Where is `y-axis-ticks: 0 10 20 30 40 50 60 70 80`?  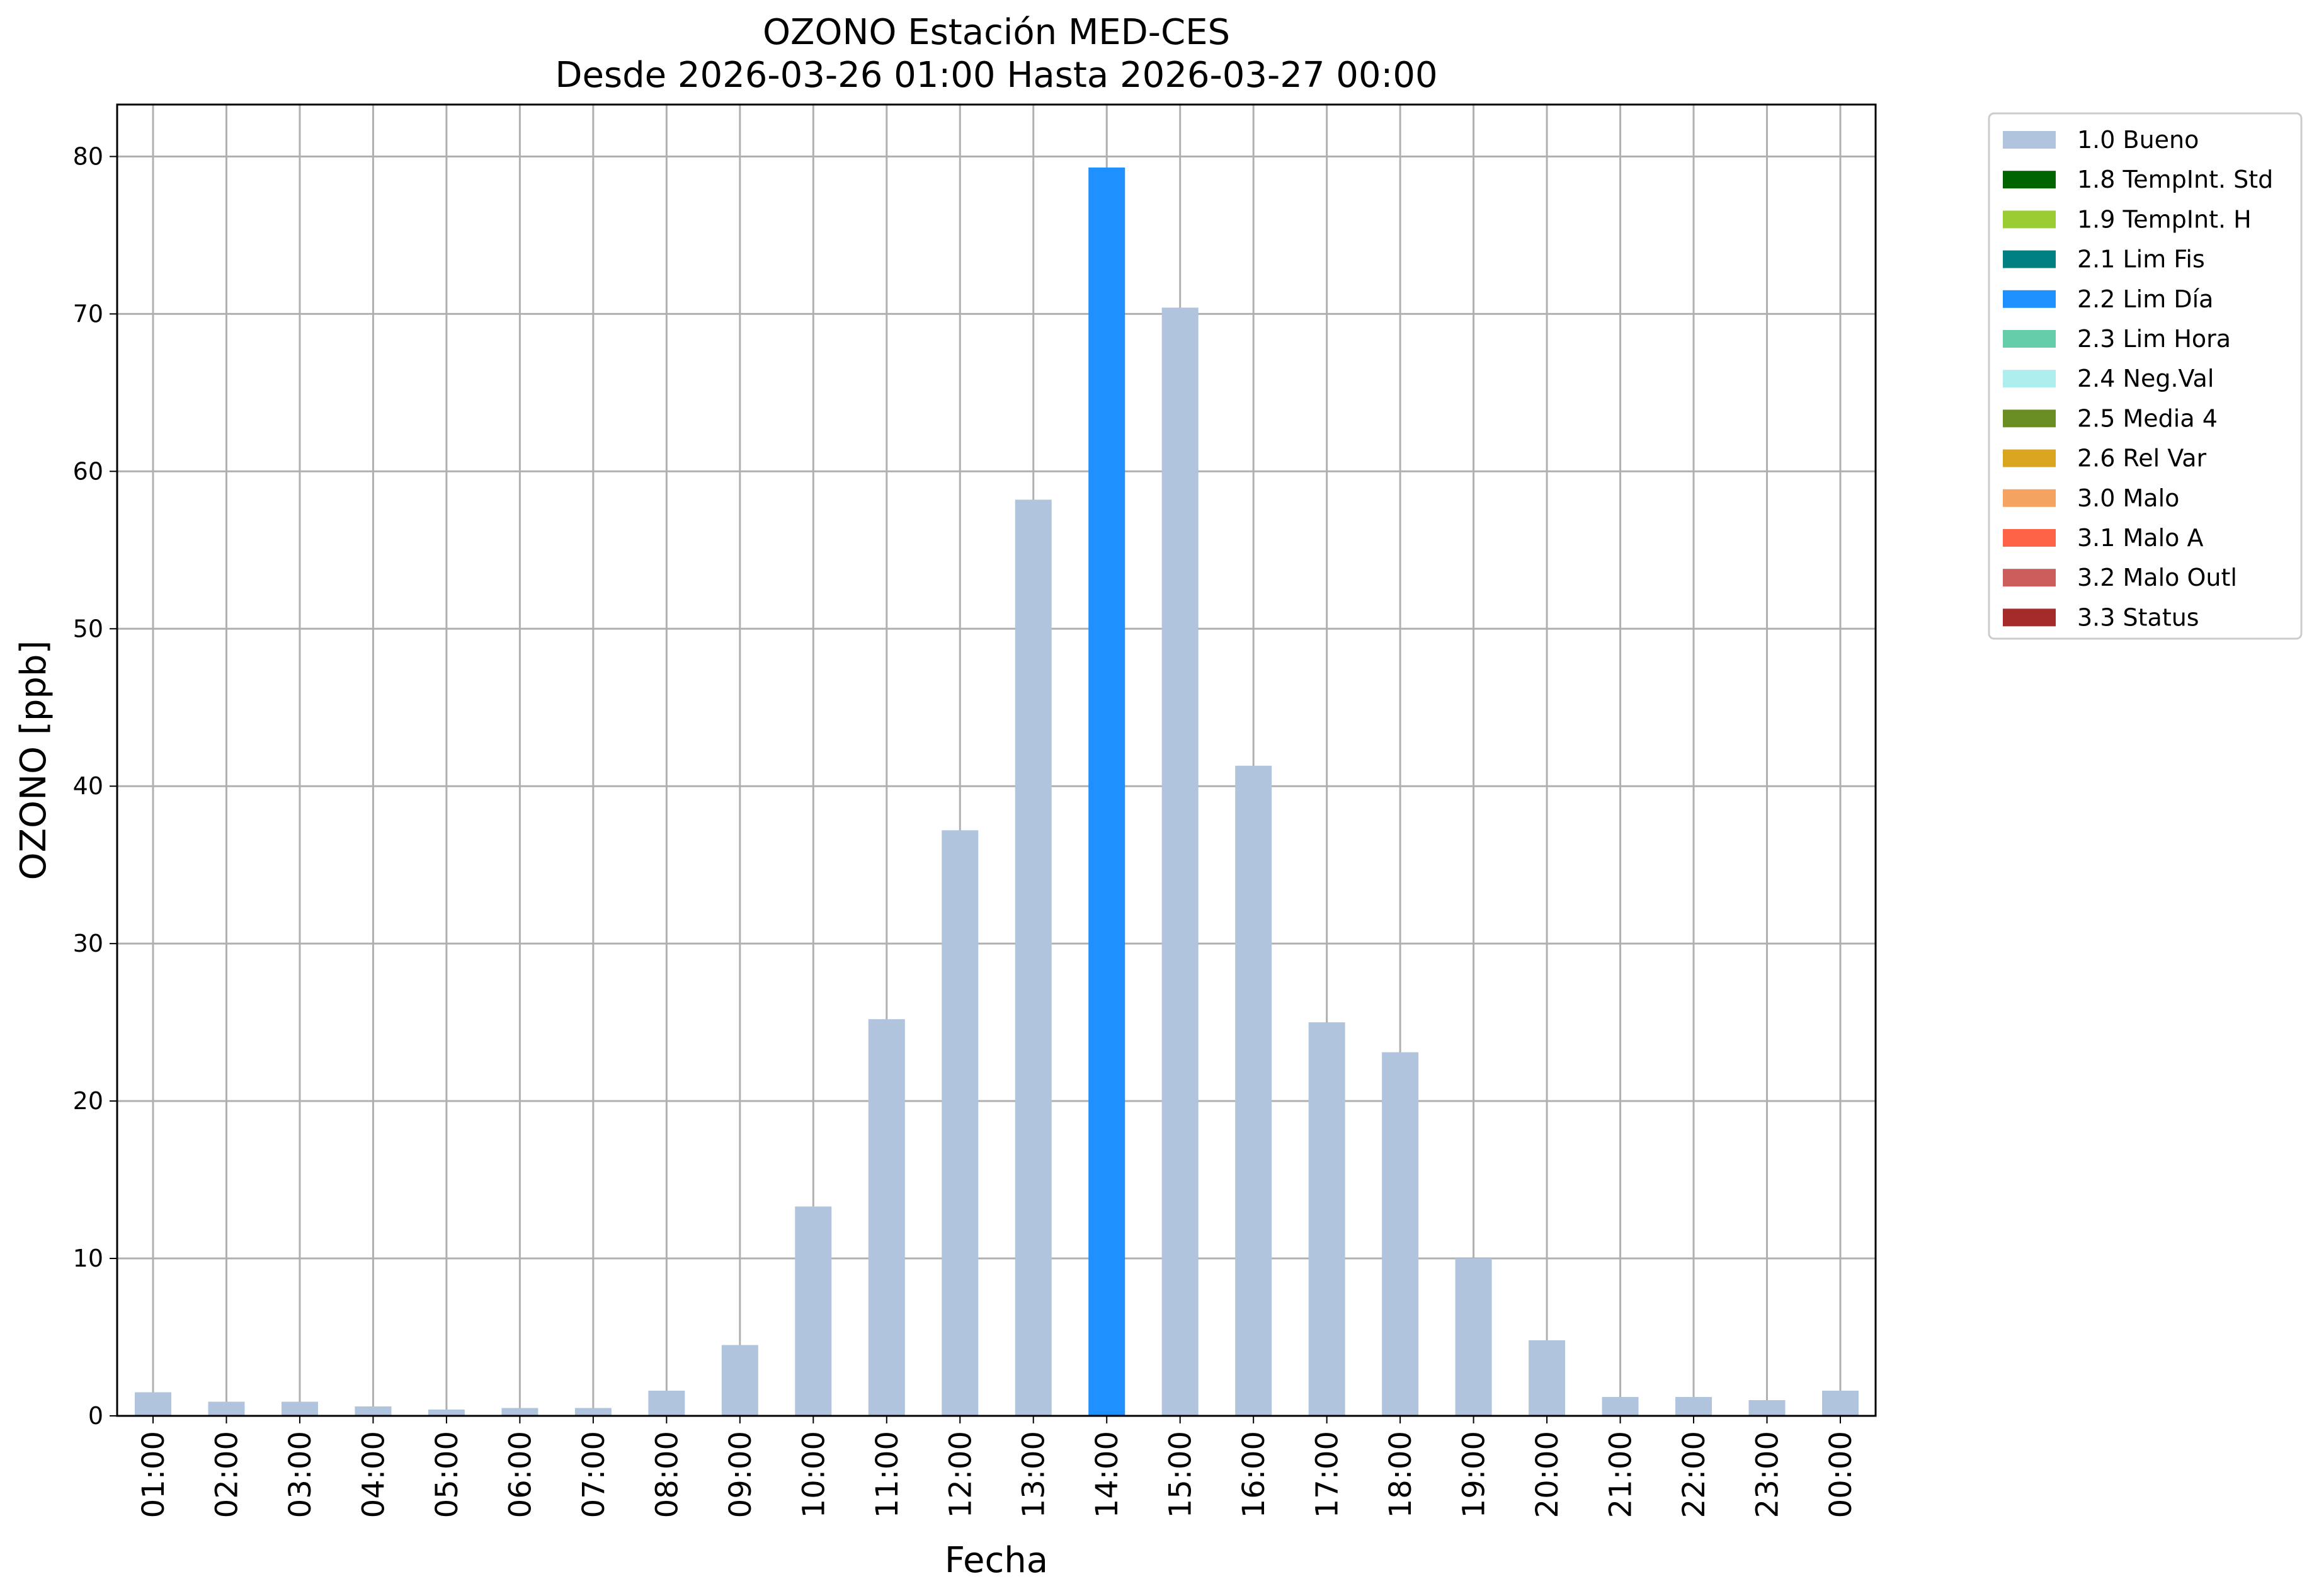
y-axis-ticks: 0 10 20 30 40 50 60 70 80 is located at coordinates (95, 786).